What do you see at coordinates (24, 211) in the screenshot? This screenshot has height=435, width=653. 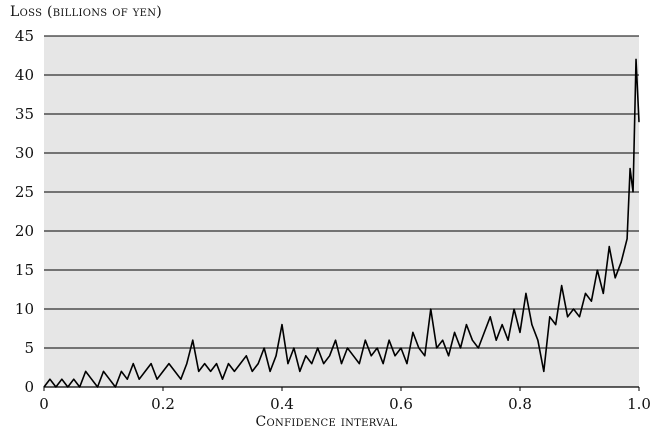 I see `y-tick-labels: 0 5 10 15 20 25 30 35 40 45` at bounding box center [24, 211].